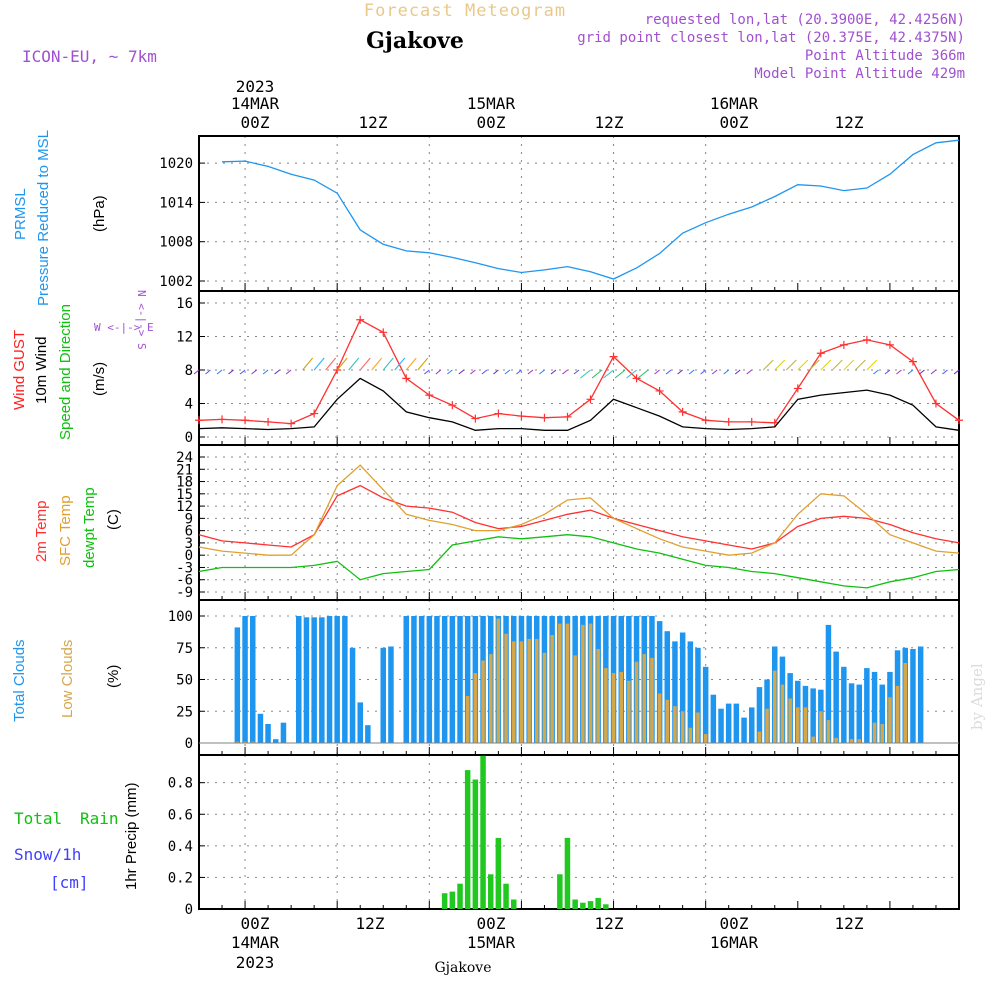 The height and width of the screenshot is (1000, 1000). I want to click on y-tick-label: 18, so click(184, 483).